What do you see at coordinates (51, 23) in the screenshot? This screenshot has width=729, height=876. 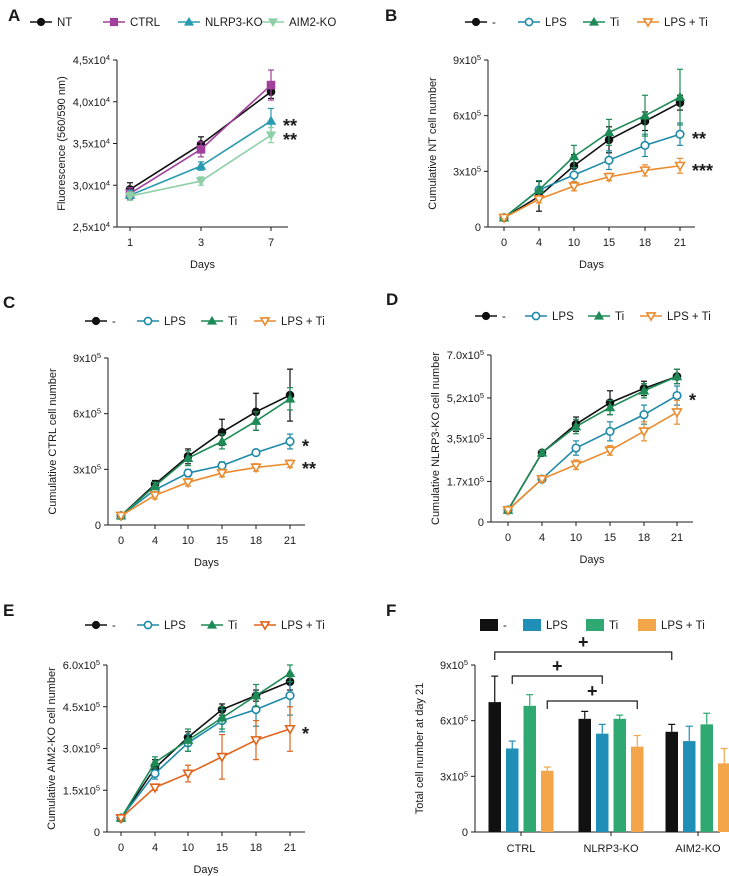 I see `legend-item: NT` at bounding box center [51, 23].